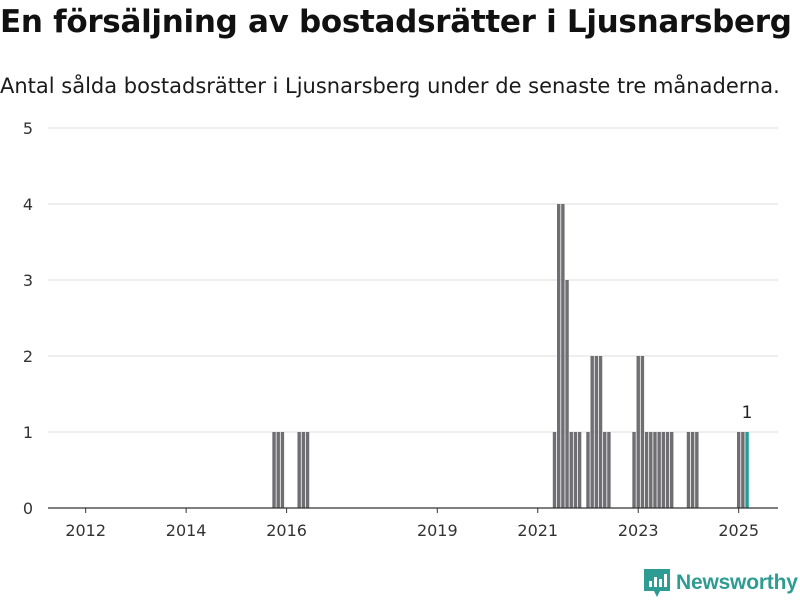  I want to click on x-tick-label: 2014, so click(186, 530).